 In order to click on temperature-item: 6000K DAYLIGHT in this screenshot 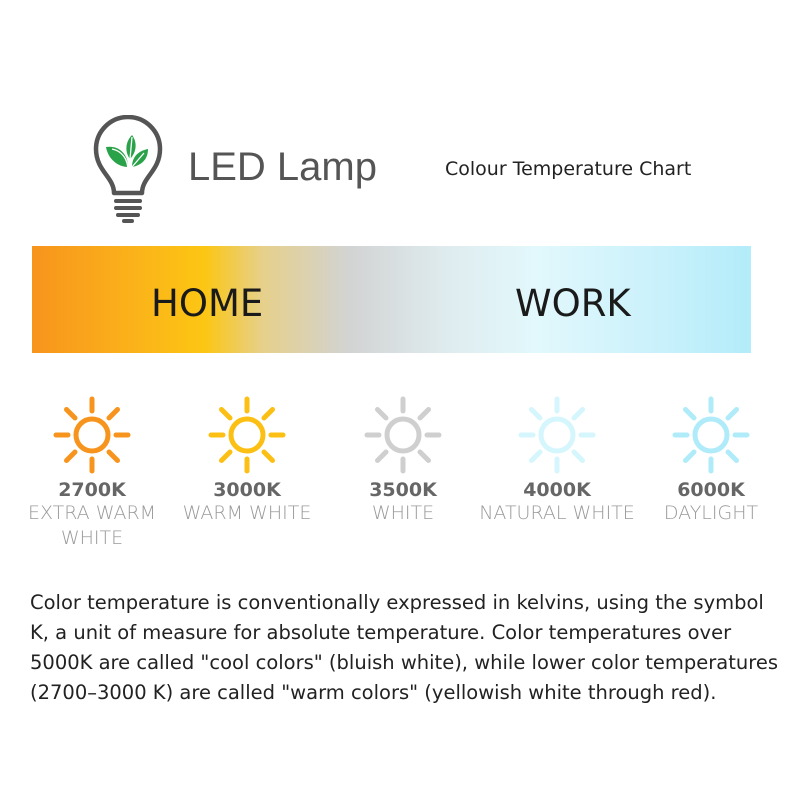, I will do `click(711, 460)`.